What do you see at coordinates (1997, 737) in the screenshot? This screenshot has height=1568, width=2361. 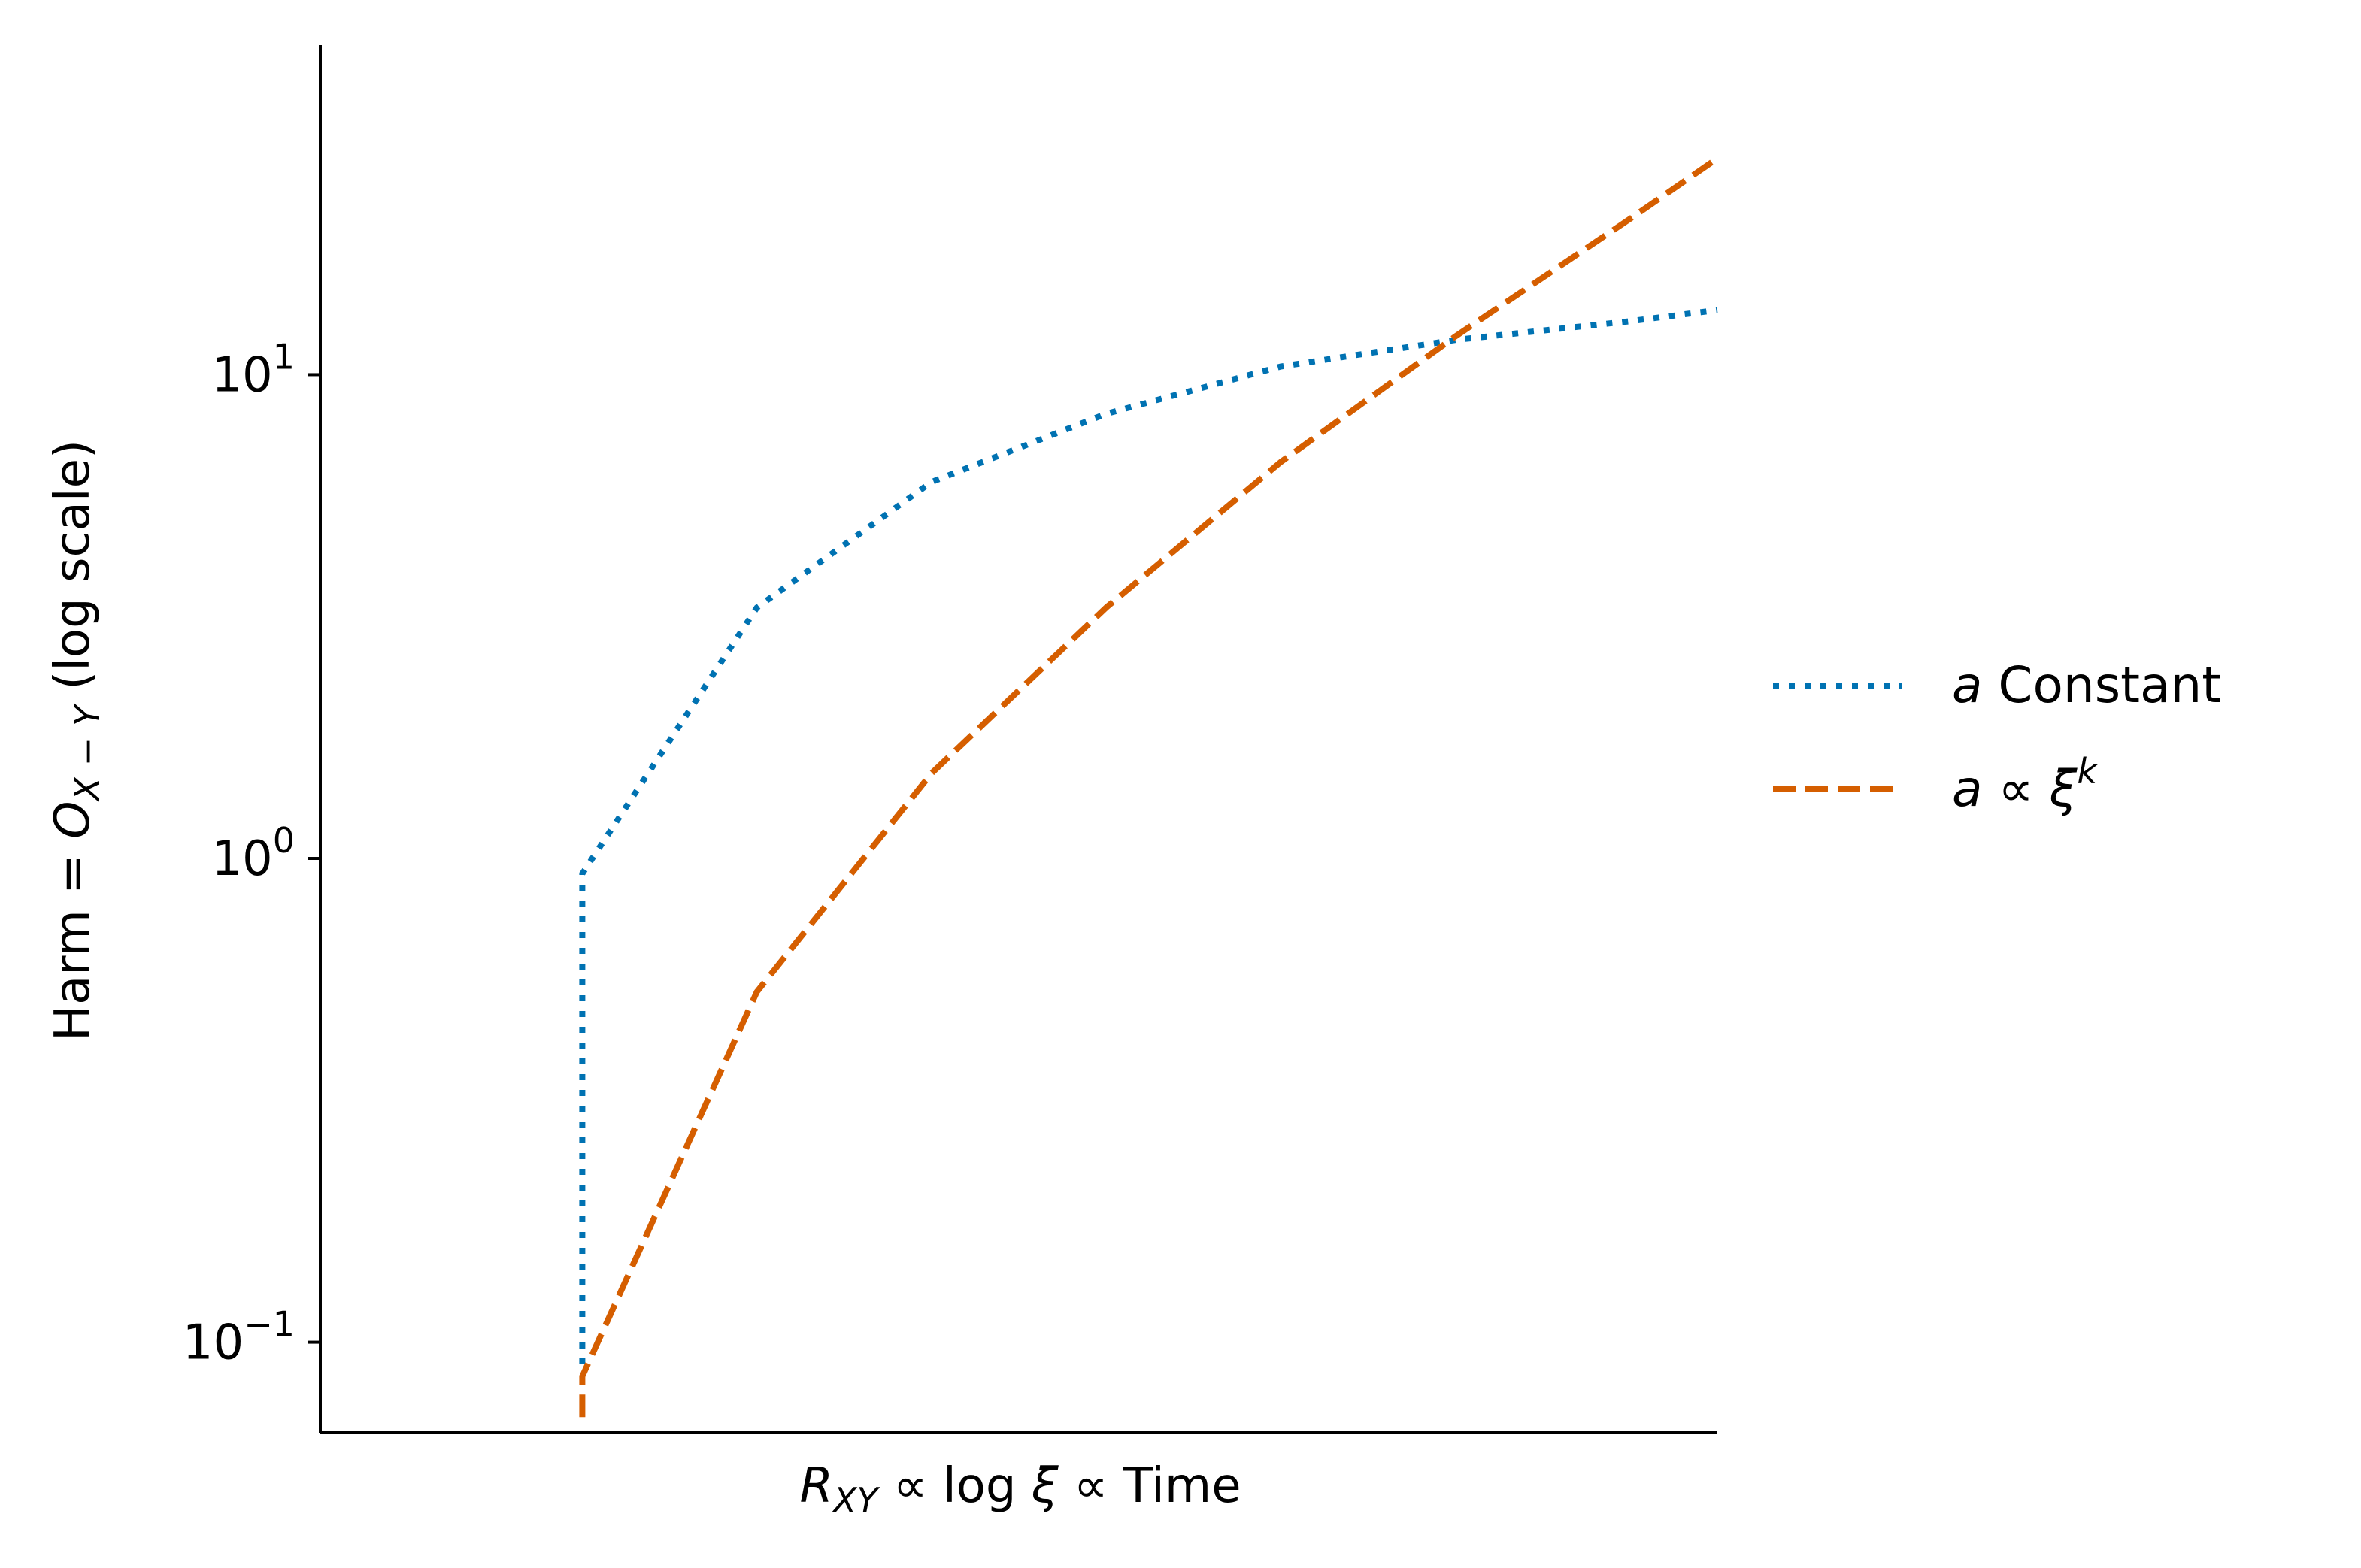 I see `legend: a Constant a ∝ ξk` at bounding box center [1997, 737].